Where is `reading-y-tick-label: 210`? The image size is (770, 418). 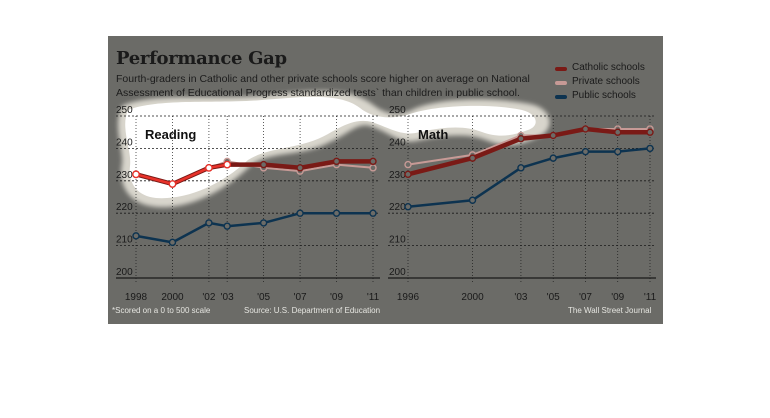 reading-y-tick-label: 210 is located at coordinates (124, 240).